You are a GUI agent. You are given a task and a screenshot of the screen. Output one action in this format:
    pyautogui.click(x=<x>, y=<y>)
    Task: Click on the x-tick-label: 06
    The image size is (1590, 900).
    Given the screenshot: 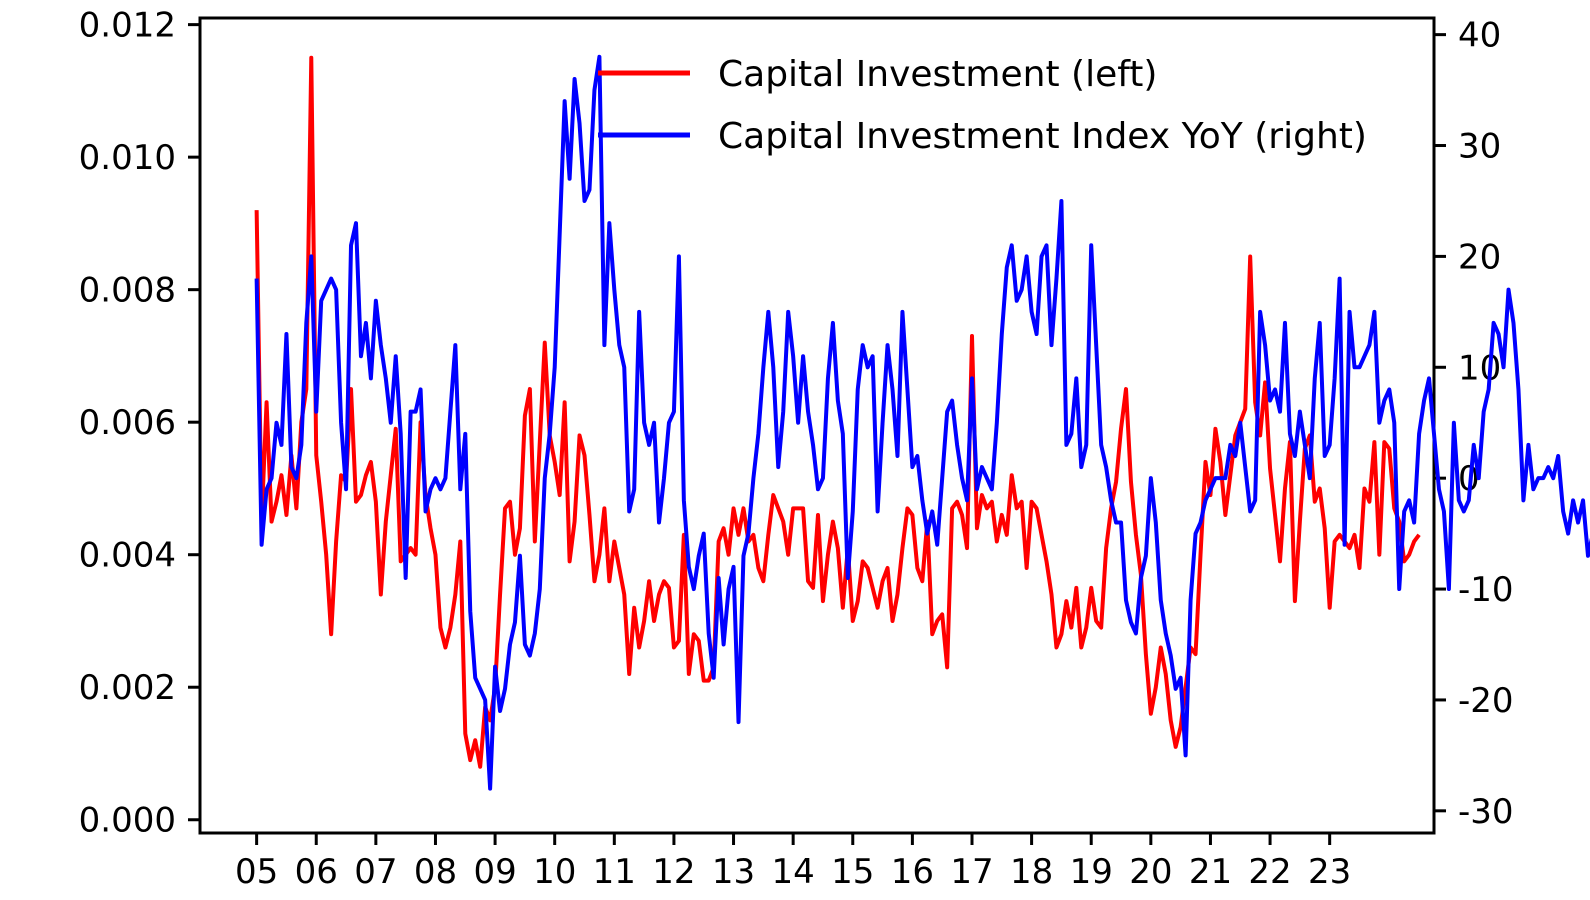 What is the action you would take?
    pyautogui.click(x=316, y=872)
    